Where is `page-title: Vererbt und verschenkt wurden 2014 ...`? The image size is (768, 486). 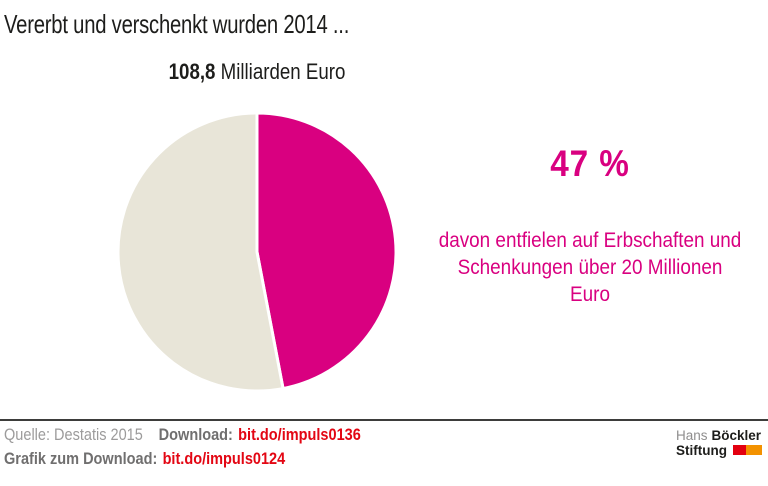 page-title: Vererbt und verschenkt wurden 2014 ... is located at coordinates (177, 24).